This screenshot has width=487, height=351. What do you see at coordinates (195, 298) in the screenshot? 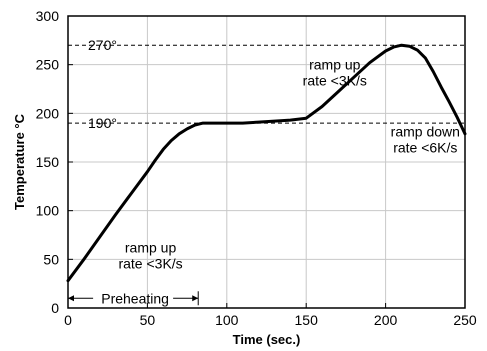
I see `arrowhead-right` at bounding box center [195, 298].